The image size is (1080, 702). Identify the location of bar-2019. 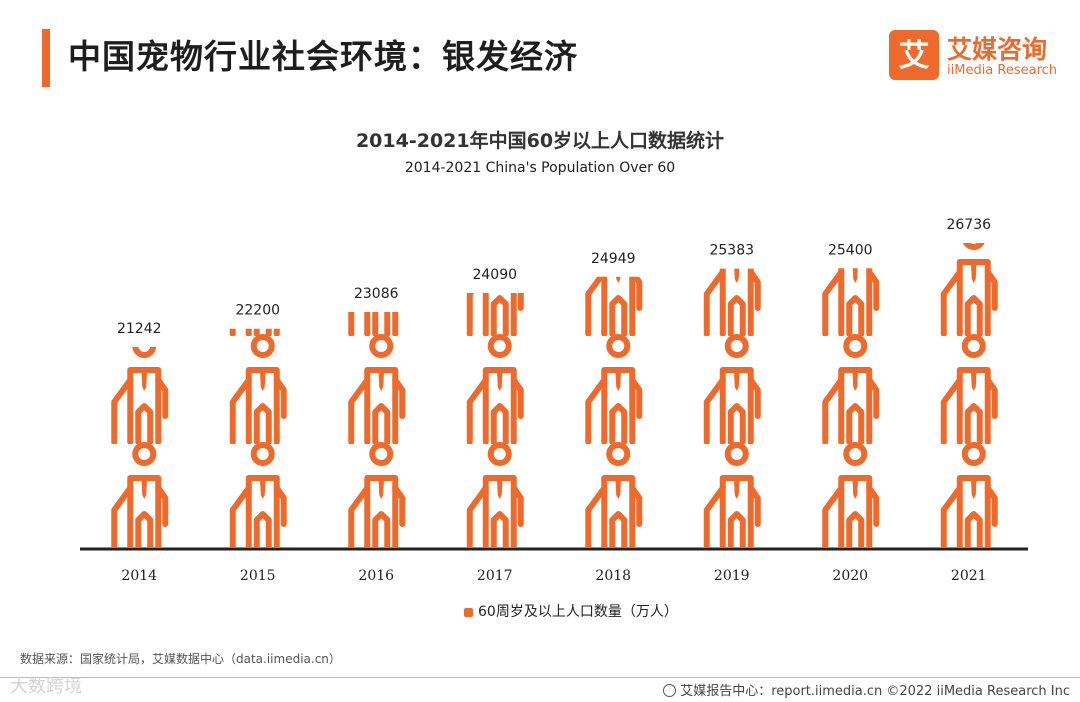
(732, 389).